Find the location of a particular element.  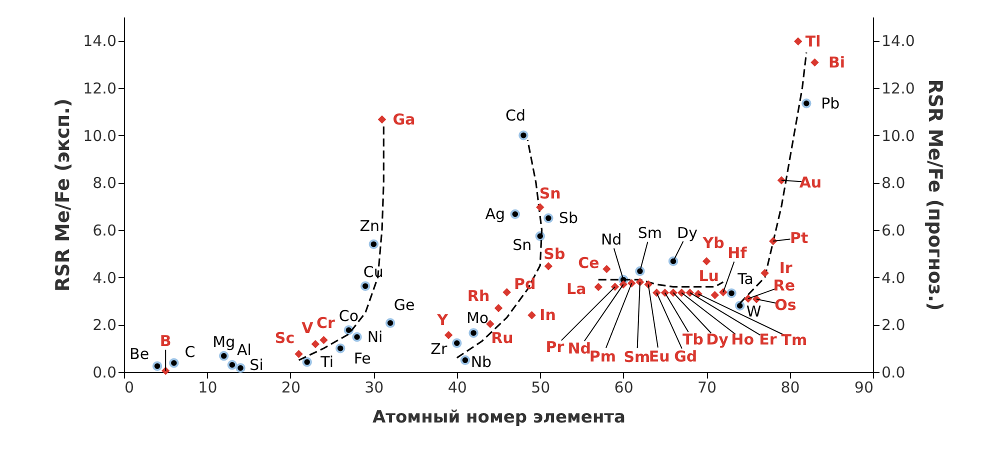

annotation: Ag is located at coordinates (495, 214).